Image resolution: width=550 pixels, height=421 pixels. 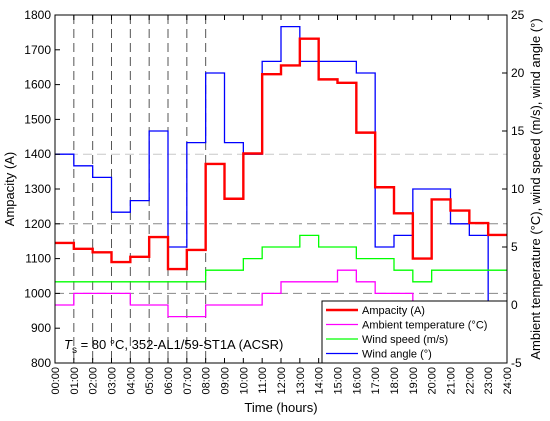 I want to click on conductor-annotation: Ts = 80 °C, 352-AL1/59-ST1A (ACSR), so click(x=173, y=346).